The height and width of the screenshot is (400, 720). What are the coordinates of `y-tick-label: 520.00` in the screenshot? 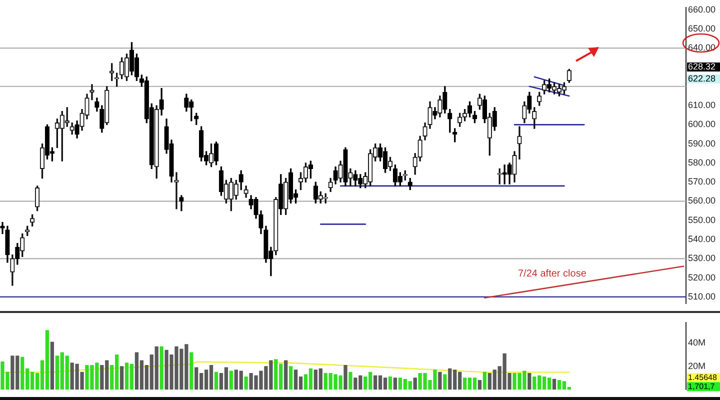 It's located at (702, 277).